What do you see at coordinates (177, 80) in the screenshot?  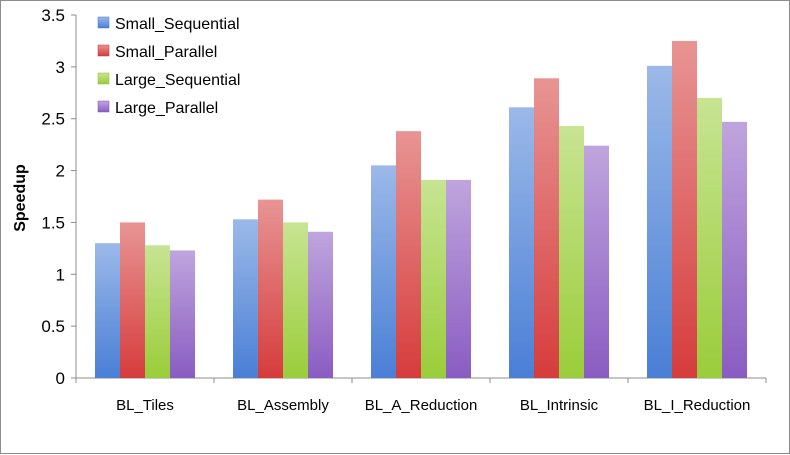 I see `legend-label: Large_Sequential` at bounding box center [177, 80].